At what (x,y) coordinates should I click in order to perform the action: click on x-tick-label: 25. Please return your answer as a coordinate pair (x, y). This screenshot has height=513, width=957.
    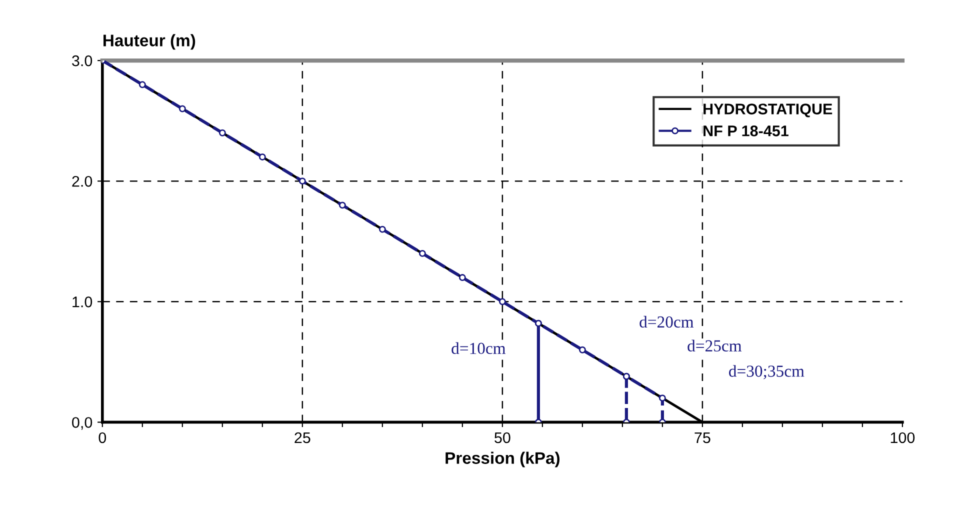
    Looking at the image, I should click on (302, 438).